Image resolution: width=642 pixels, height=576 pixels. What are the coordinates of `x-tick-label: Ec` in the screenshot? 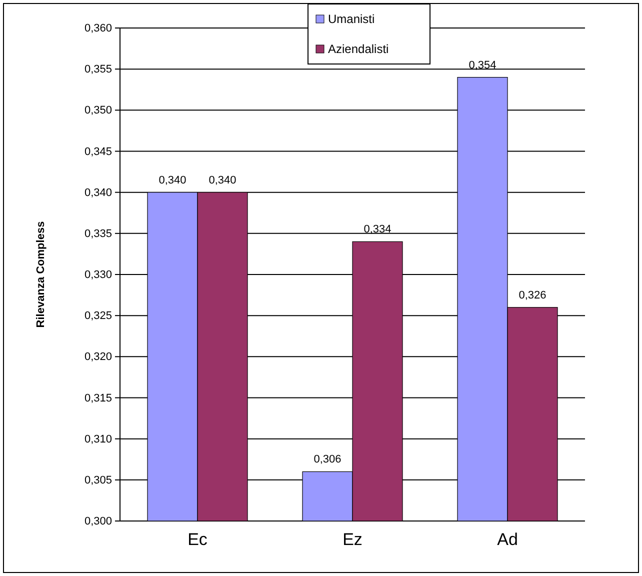 It's located at (198, 540).